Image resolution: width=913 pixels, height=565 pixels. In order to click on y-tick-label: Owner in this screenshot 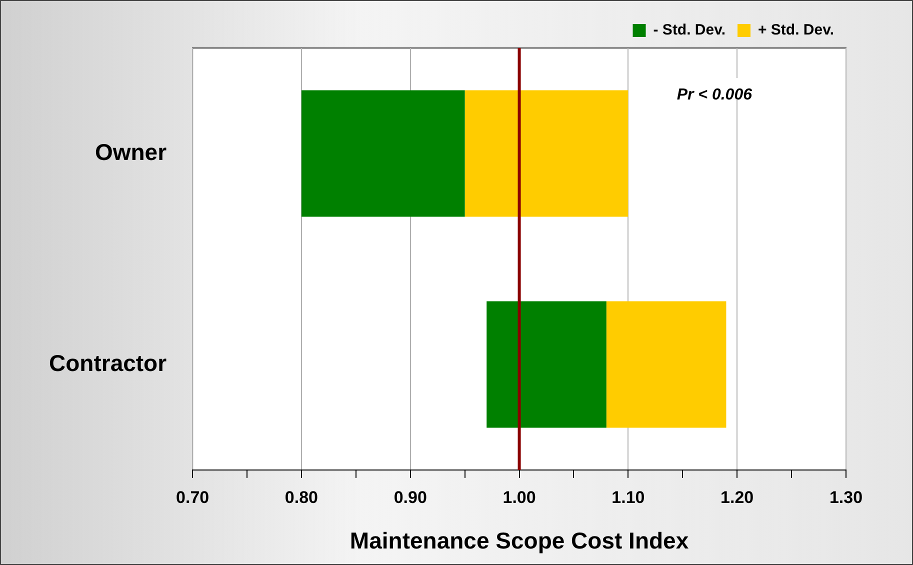, I will do `click(130, 151)`.